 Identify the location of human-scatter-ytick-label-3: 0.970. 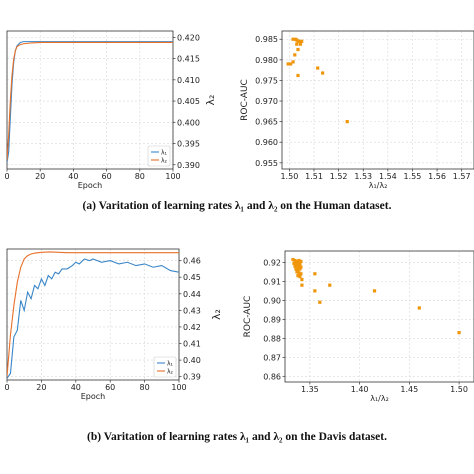
(266, 101).